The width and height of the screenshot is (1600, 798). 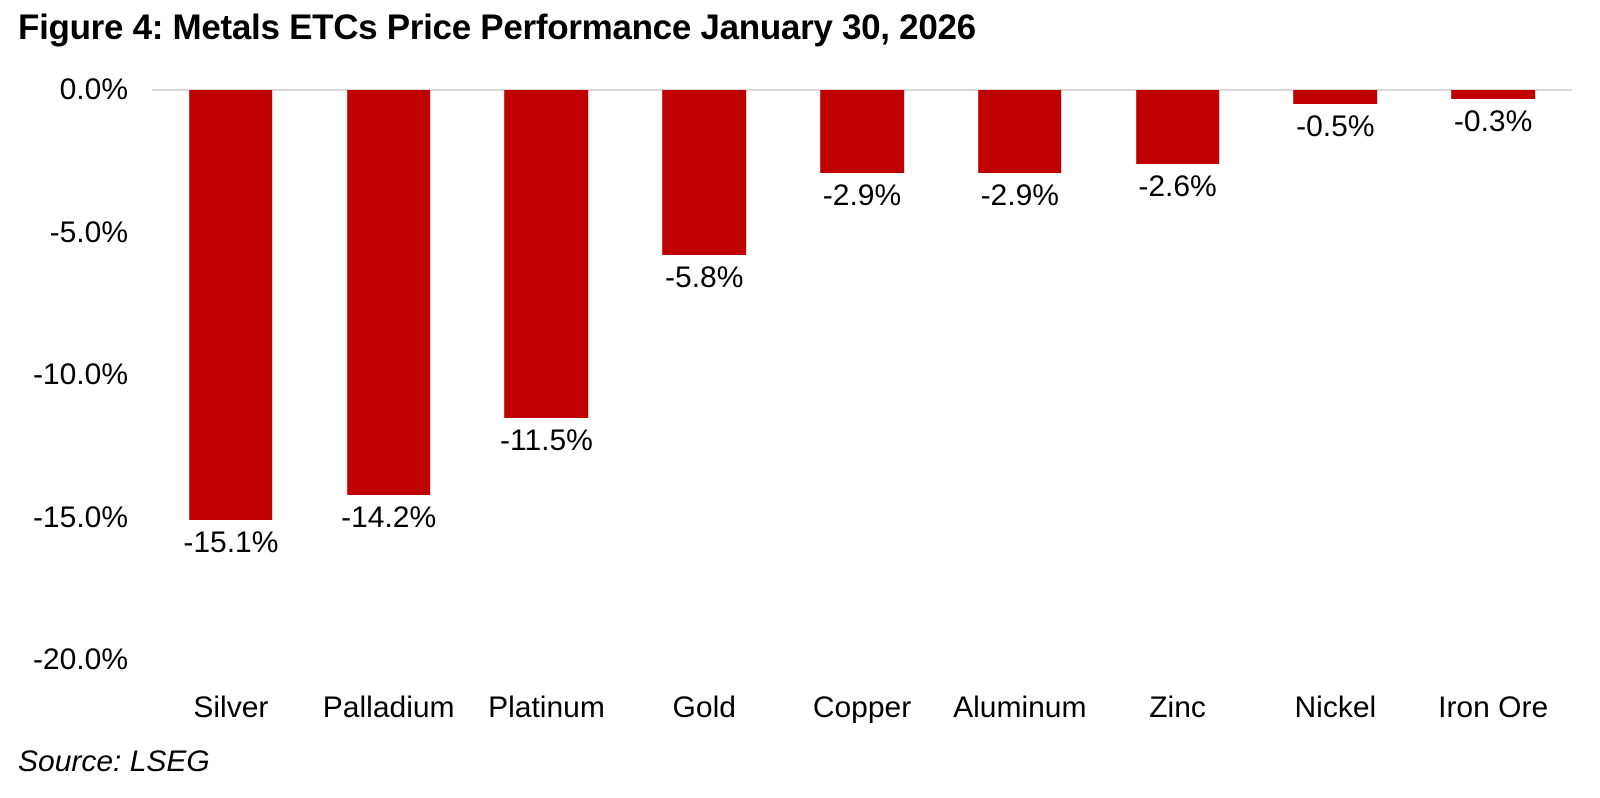 I want to click on y-tick-label-0-0-: 0.0%, so click(x=93, y=89).